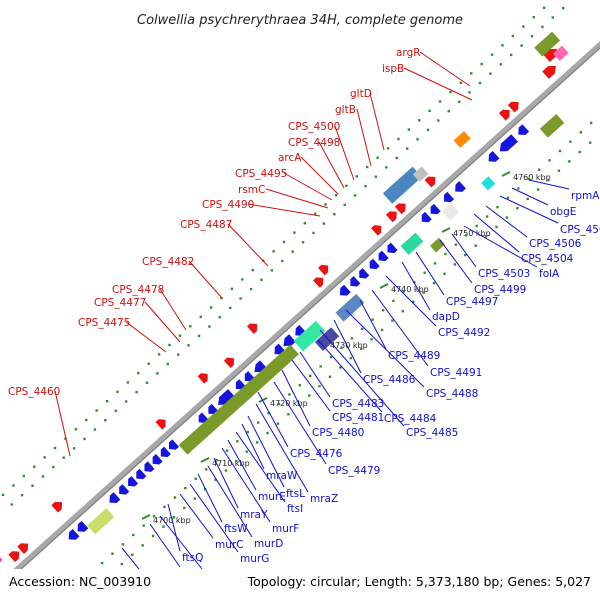 The height and width of the screenshot is (600, 600). I want to click on reverse-gene-label: CPS_4509, so click(580, 230).